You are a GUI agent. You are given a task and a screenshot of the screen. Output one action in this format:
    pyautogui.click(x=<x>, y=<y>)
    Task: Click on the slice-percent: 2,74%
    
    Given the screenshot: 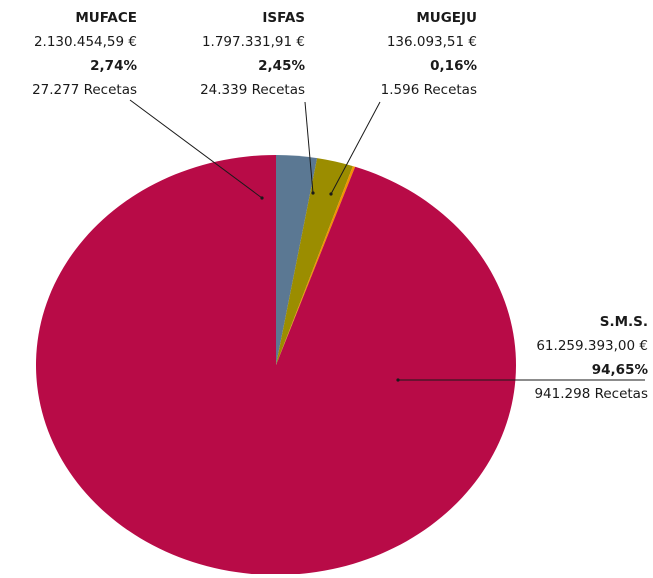 What is the action you would take?
    pyautogui.click(x=113, y=66)
    